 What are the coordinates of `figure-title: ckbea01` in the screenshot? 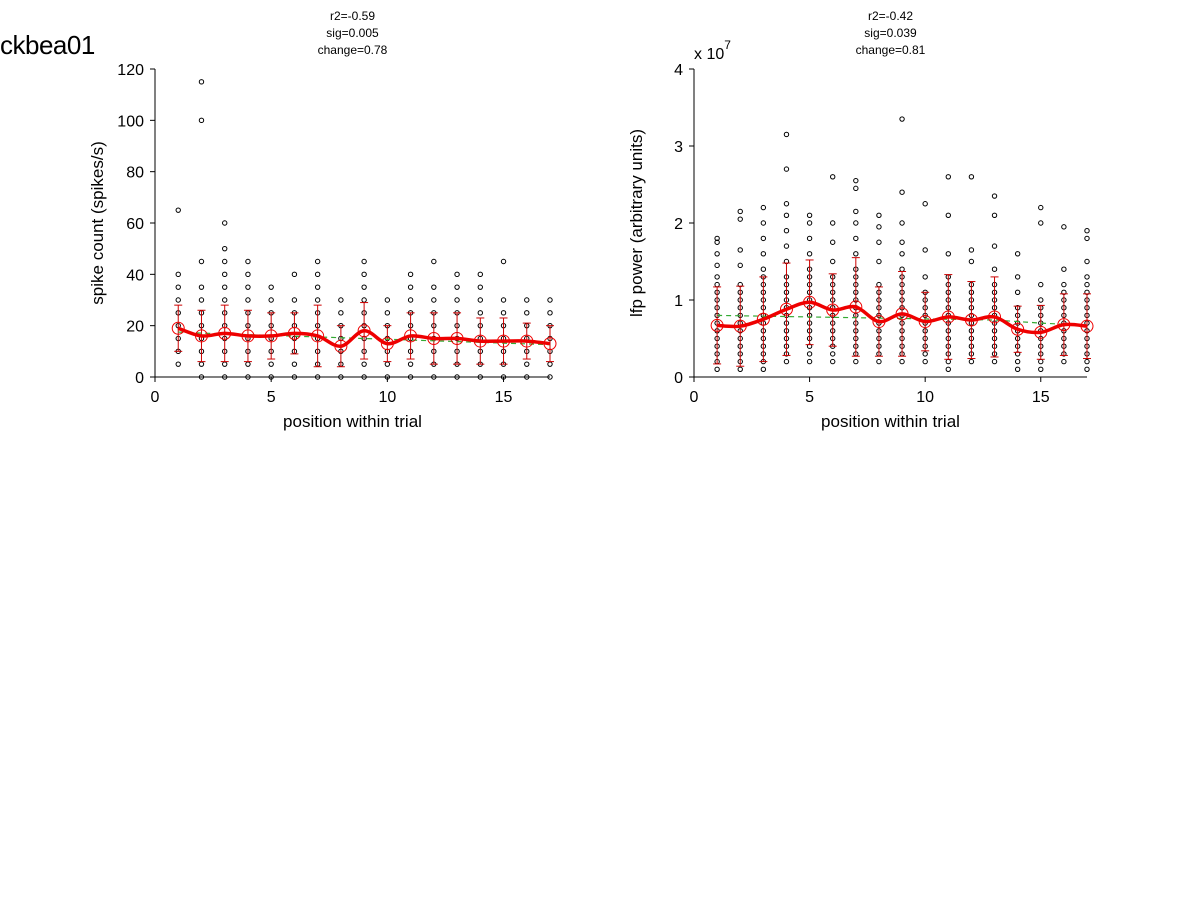 It's located at (47, 45).